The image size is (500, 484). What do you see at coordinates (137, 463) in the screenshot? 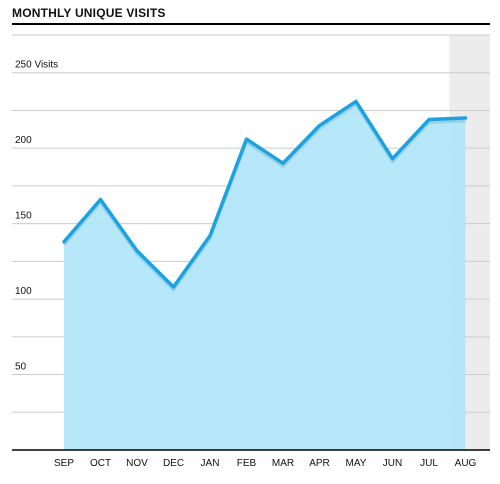
I see `x-tick-label: NOV` at bounding box center [137, 463].